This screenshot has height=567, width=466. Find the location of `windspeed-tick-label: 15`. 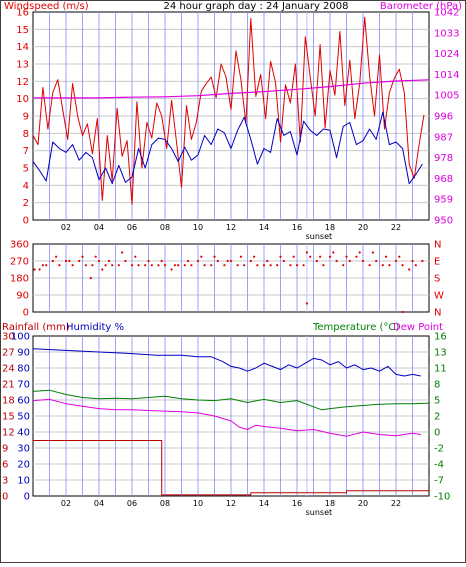

windspeed-tick-label: 15 is located at coordinates (22, 30).